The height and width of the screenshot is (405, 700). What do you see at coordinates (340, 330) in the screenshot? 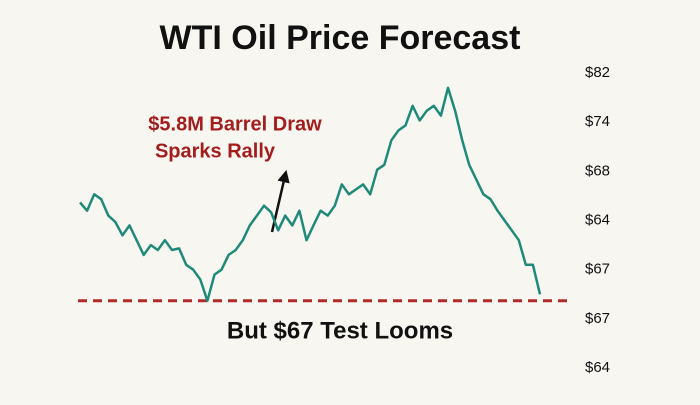
I see `reference-label: But $67 Test Looms` at bounding box center [340, 330].